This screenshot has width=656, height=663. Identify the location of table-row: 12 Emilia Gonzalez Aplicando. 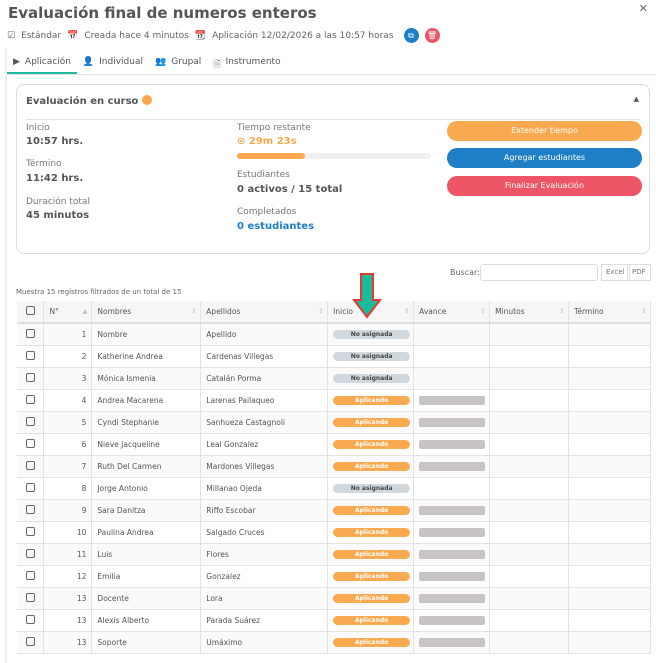
(334, 576).